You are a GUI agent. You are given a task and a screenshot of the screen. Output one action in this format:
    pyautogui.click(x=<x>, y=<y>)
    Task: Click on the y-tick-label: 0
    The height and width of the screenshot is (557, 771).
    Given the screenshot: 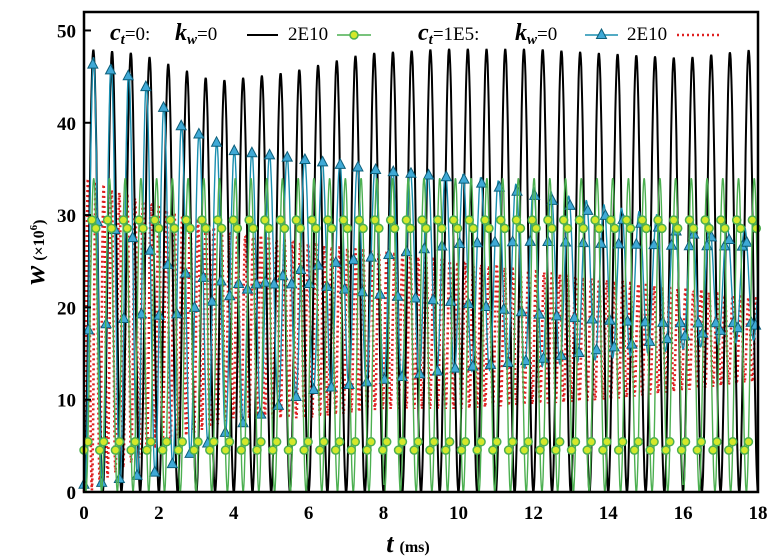 What is the action you would take?
    pyautogui.click(x=72, y=493)
    